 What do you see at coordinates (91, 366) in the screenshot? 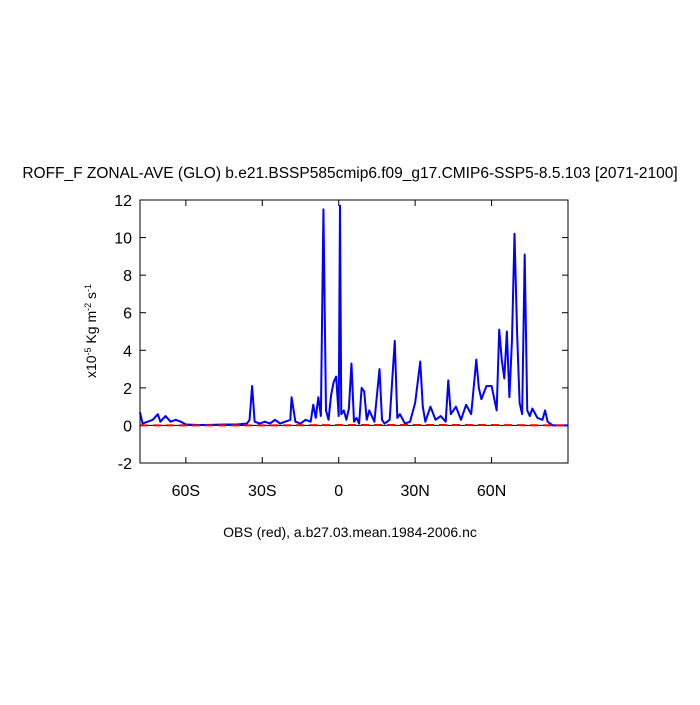
I see `y-label-part: x10` at bounding box center [91, 366].